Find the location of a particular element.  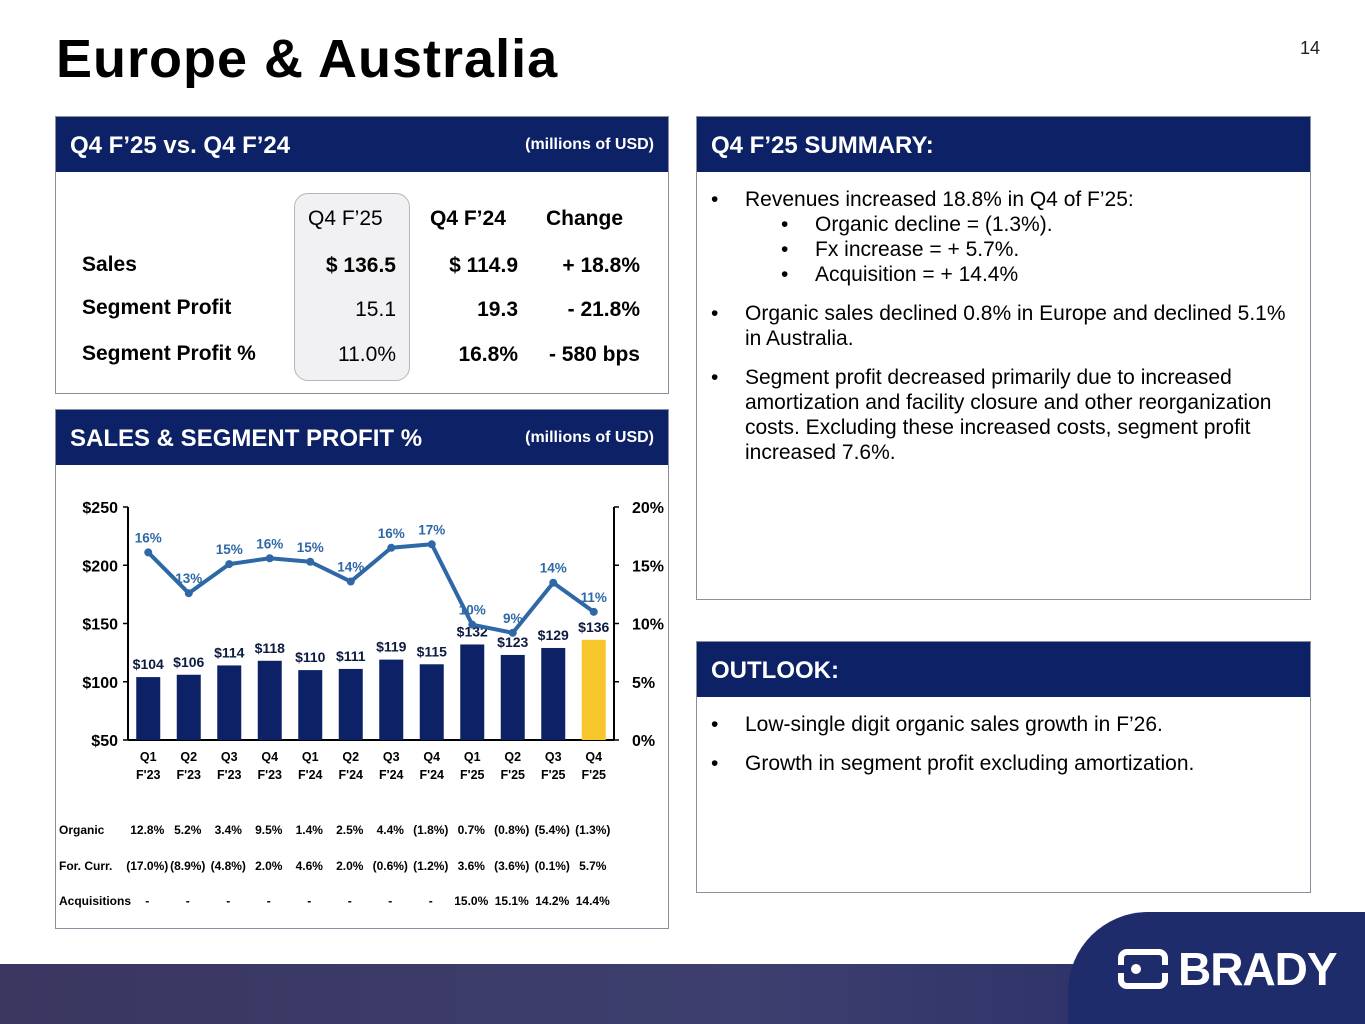

x-axis-tick-label-year-4: F'24 is located at coordinates (310, 775).